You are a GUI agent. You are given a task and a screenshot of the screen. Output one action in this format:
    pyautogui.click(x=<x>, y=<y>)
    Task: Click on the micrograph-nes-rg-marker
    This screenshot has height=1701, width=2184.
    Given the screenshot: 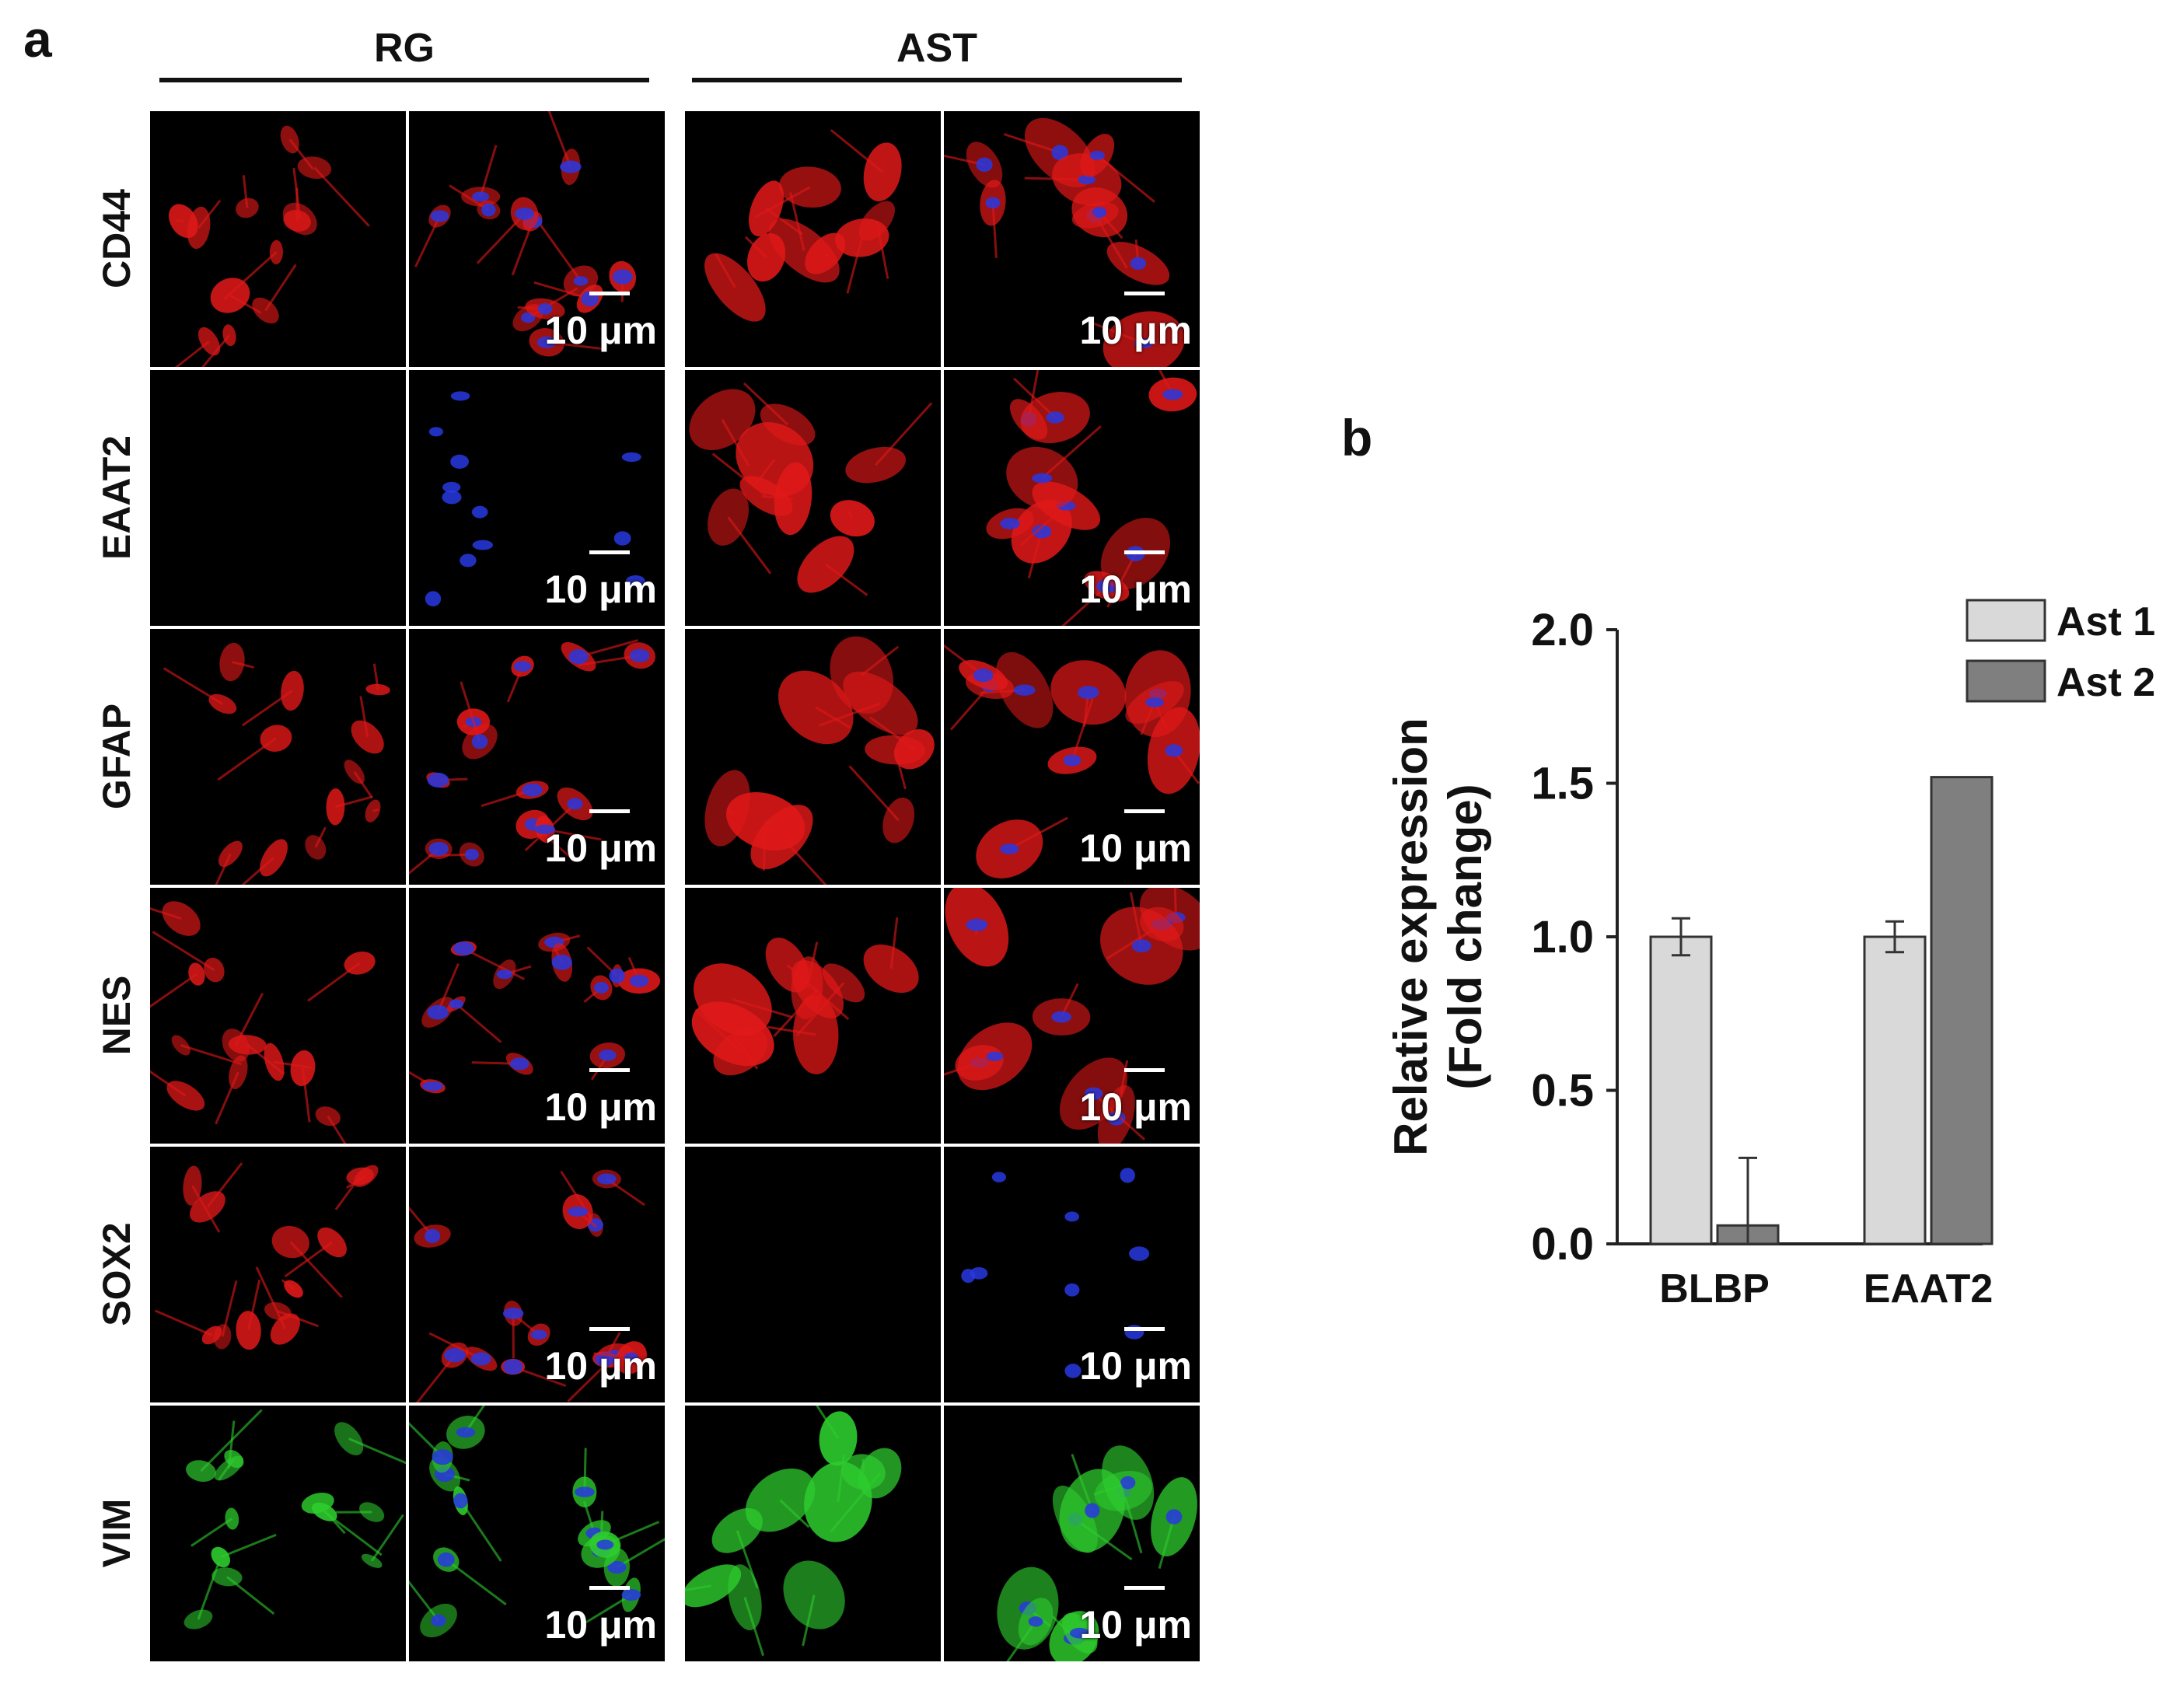 What is the action you would take?
    pyautogui.click(x=278, y=1016)
    